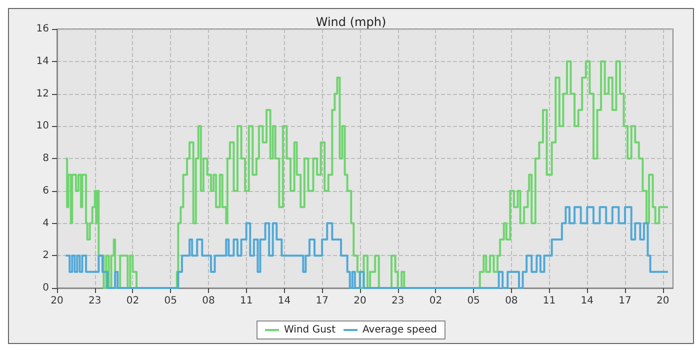 This screenshot has height=350, width=700. Describe the element at coordinates (42, 29) in the screenshot. I see `y-tick-label: 16` at that location.